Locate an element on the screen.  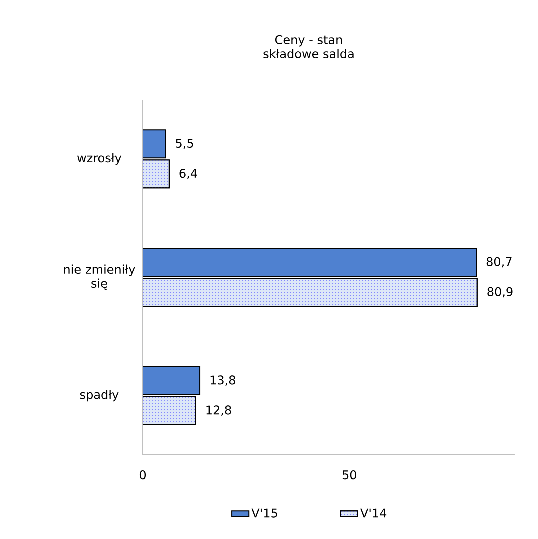
data-label: 13,8 is located at coordinates (223, 381).